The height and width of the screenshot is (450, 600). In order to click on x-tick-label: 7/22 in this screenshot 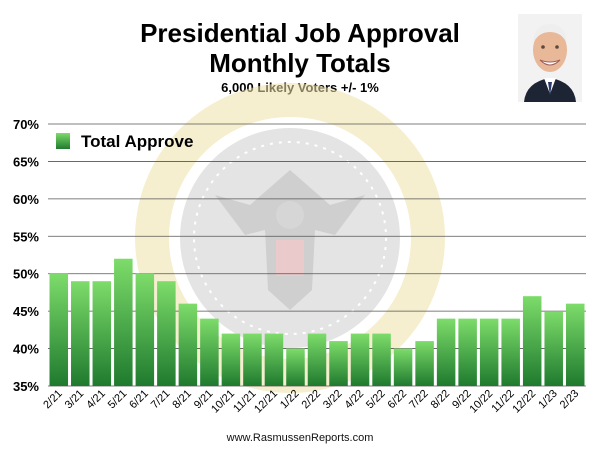, I will do `click(419, 400)`.